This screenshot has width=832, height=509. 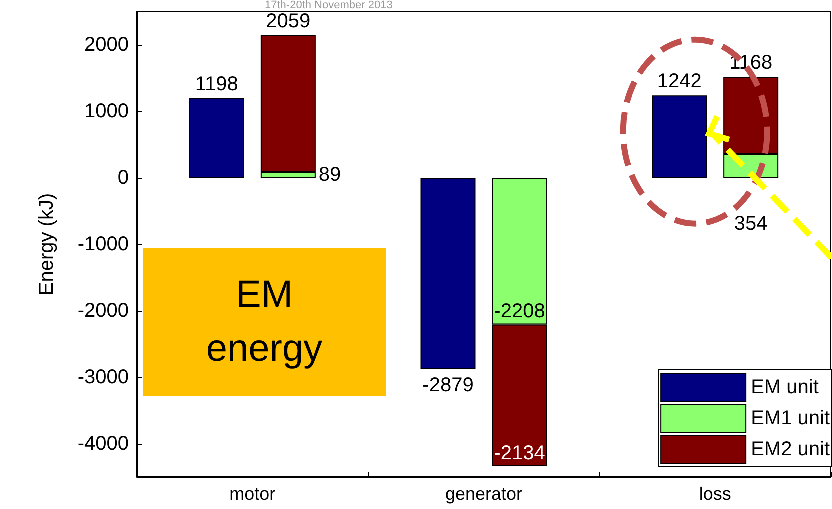 What do you see at coordinates (329, 6) in the screenshot?
I see `text: 17th-20th November 2013` at bounding box center [329, 6].